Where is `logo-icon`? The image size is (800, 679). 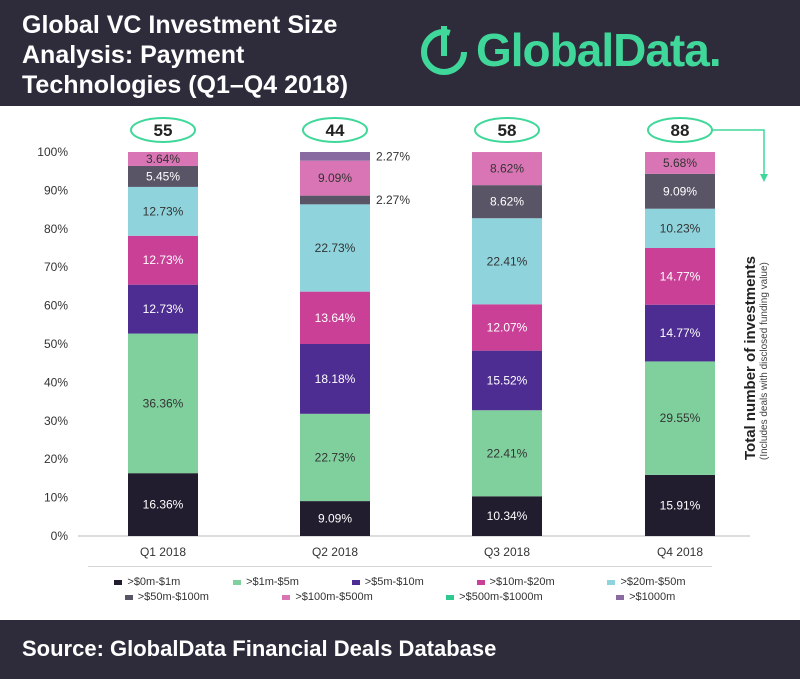 logo-icon is located at coordinates (444, 50).